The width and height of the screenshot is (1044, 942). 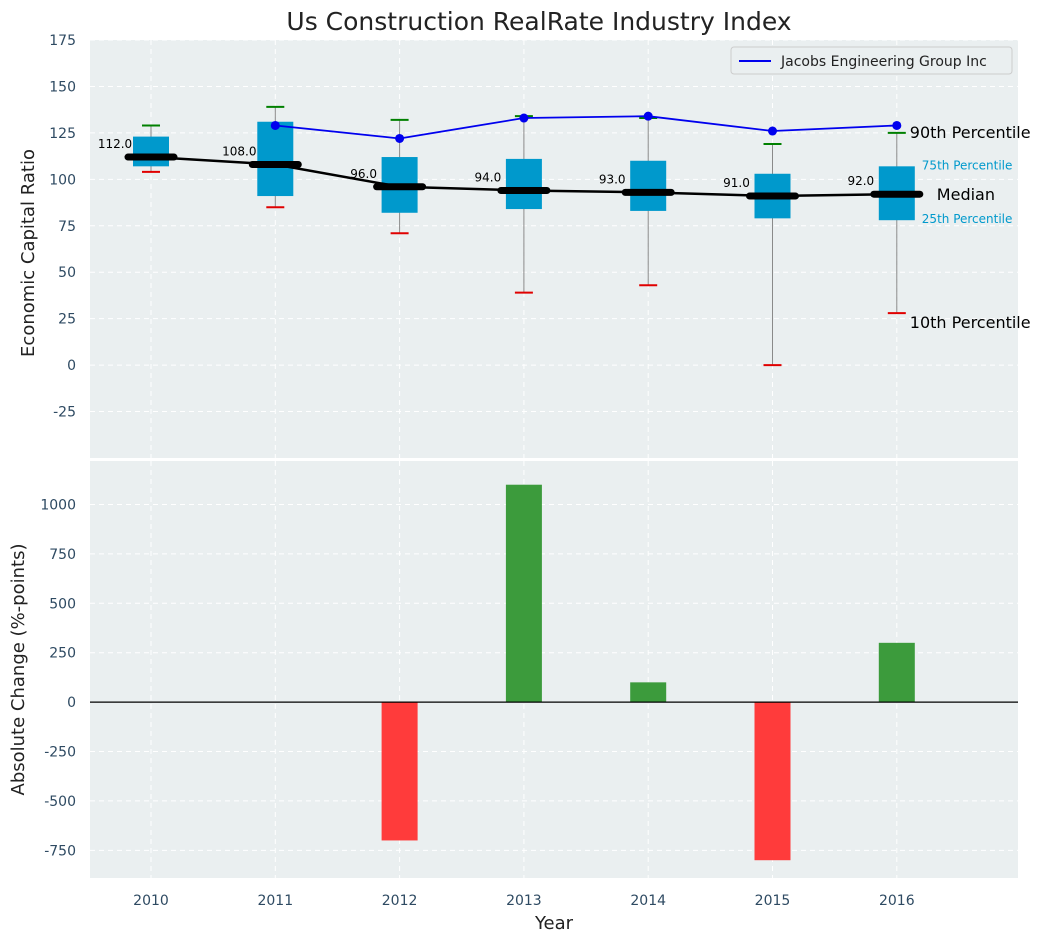 What do you see at coordinates (612, 179) in the screenshot?
I see `median-value-label: 93.0` at bounding box center [612, 179].